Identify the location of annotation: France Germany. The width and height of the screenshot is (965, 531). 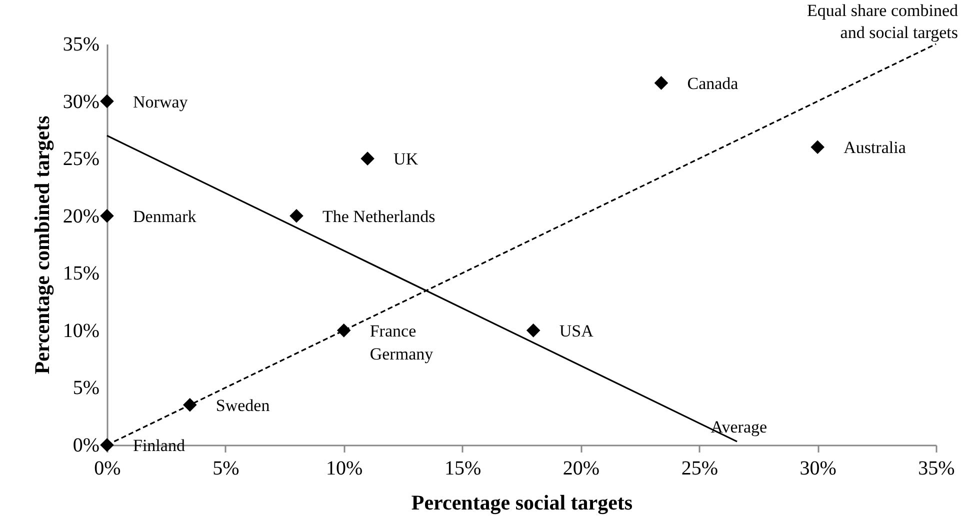
(402, 342).